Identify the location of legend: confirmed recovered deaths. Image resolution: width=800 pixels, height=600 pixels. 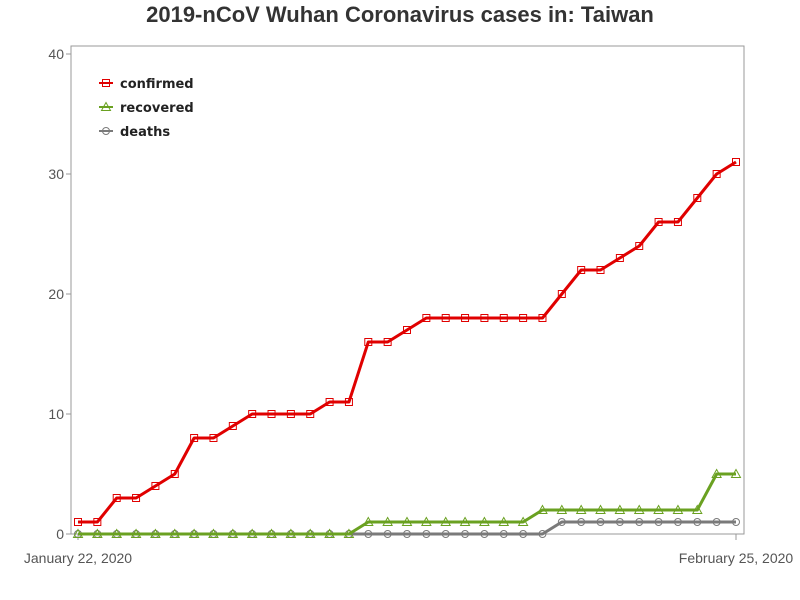
(146, 108).